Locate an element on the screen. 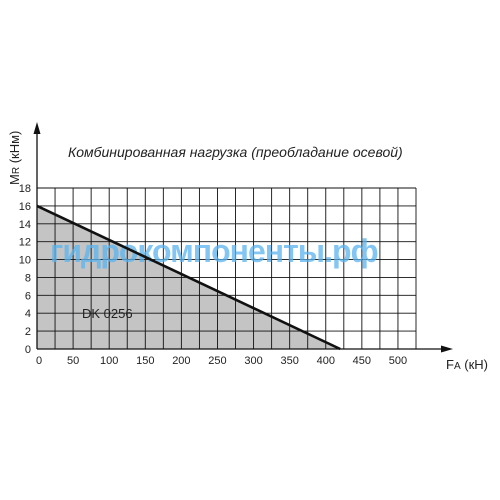 This screenshot has height=500, width=500. watermark: гидрокомпоненты.рф is located at coordinates (214, 251).